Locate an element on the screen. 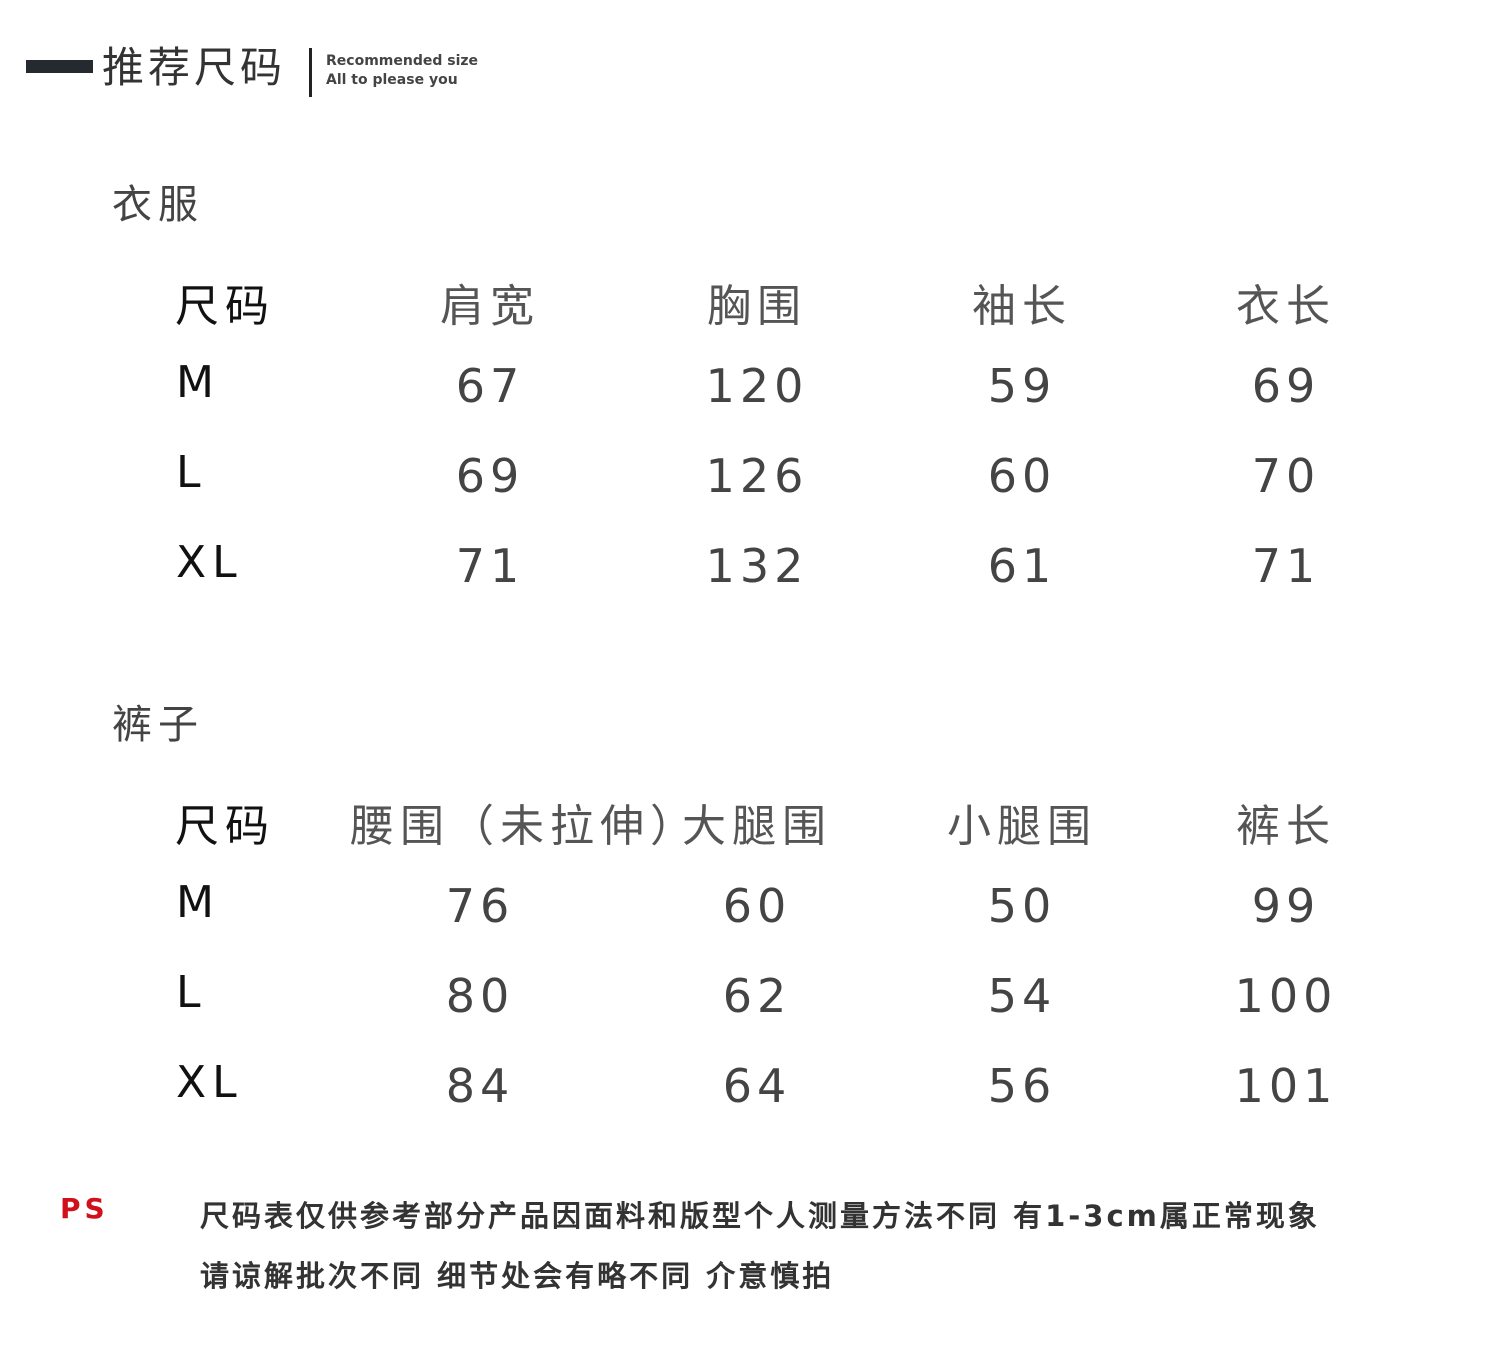  table-cell: 62 is located at coordinates (757, 996).